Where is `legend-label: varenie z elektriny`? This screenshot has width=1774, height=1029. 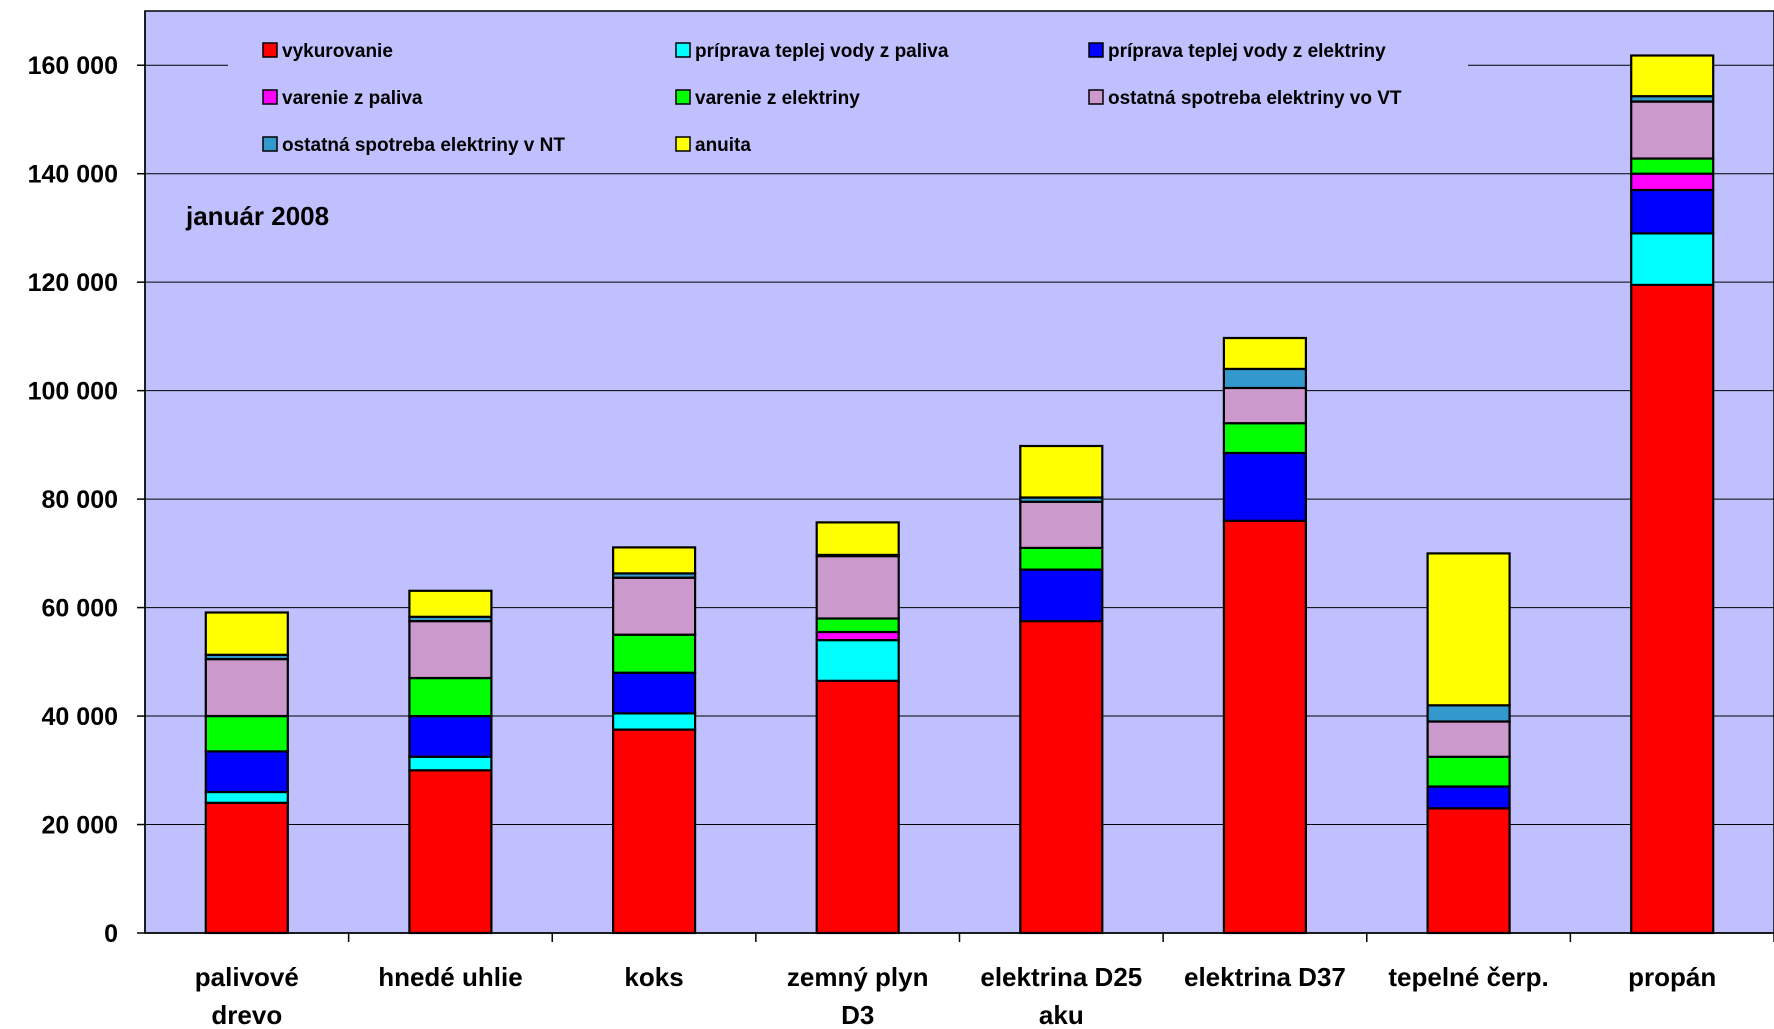
legend-label: varenie z elektriny is located at coordinates (777, 98).